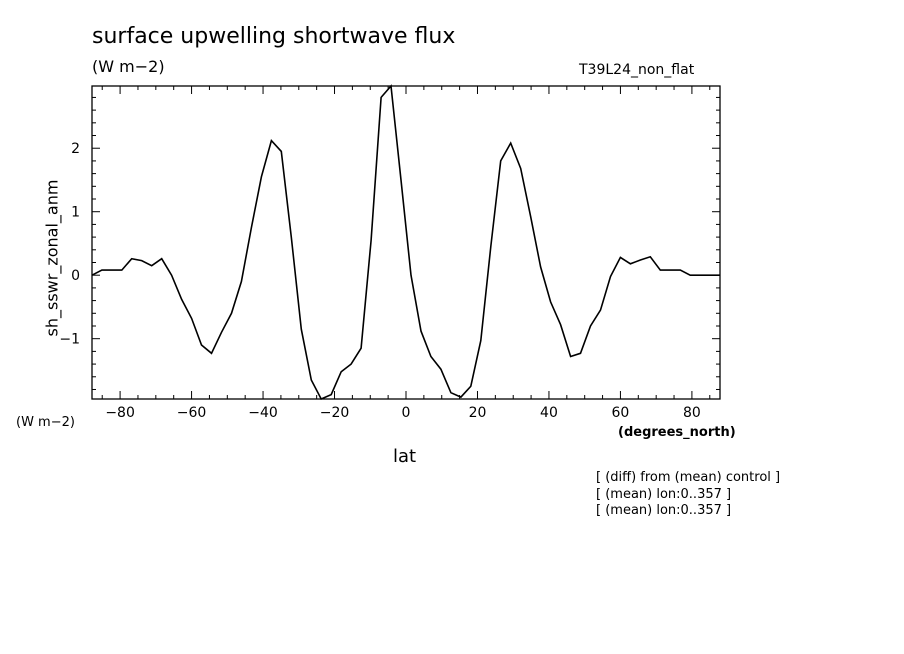  I want to click on x-tick-label: 20, so click(478, 413).